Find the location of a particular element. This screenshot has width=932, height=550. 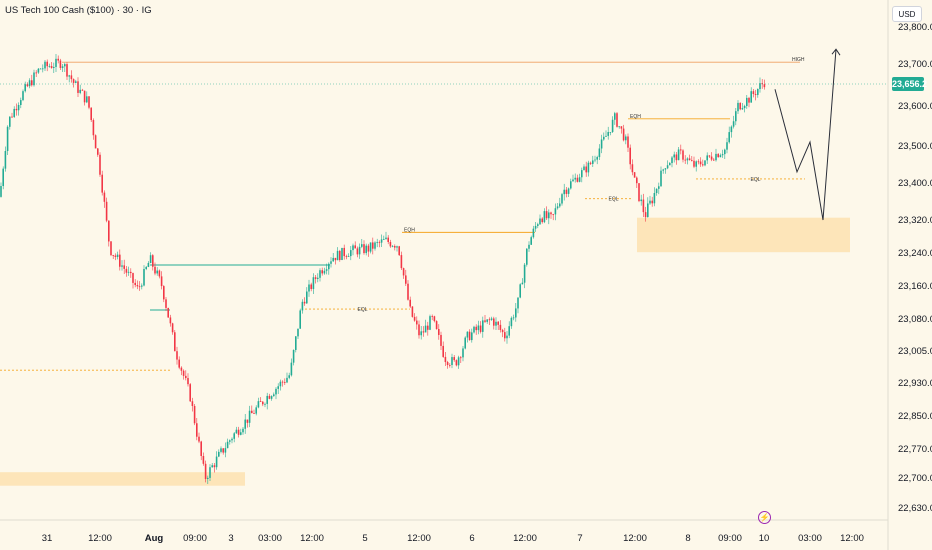

currency-button: USD is located at coordinates (907, 14).